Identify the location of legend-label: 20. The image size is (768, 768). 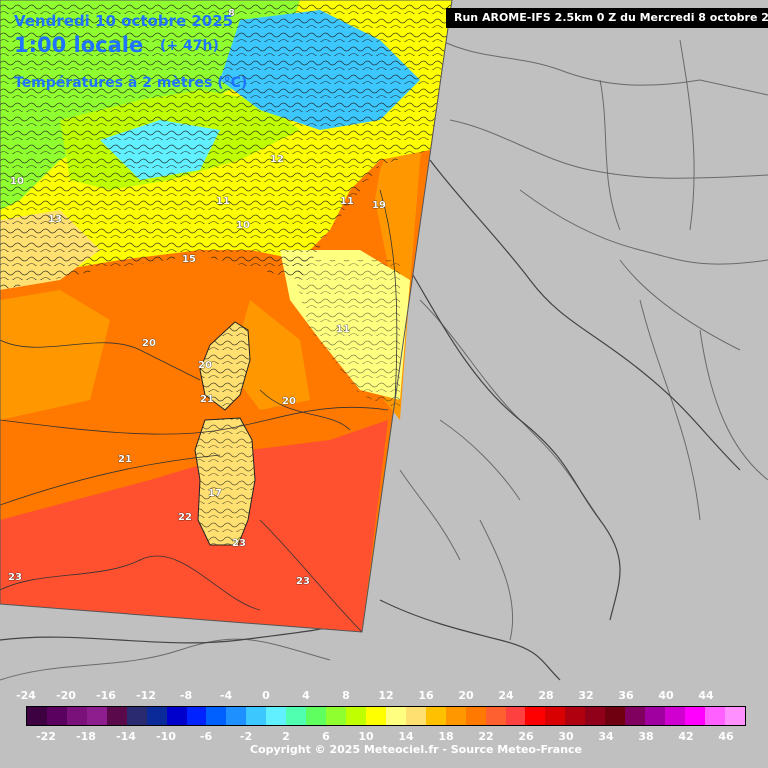
(466, 695).